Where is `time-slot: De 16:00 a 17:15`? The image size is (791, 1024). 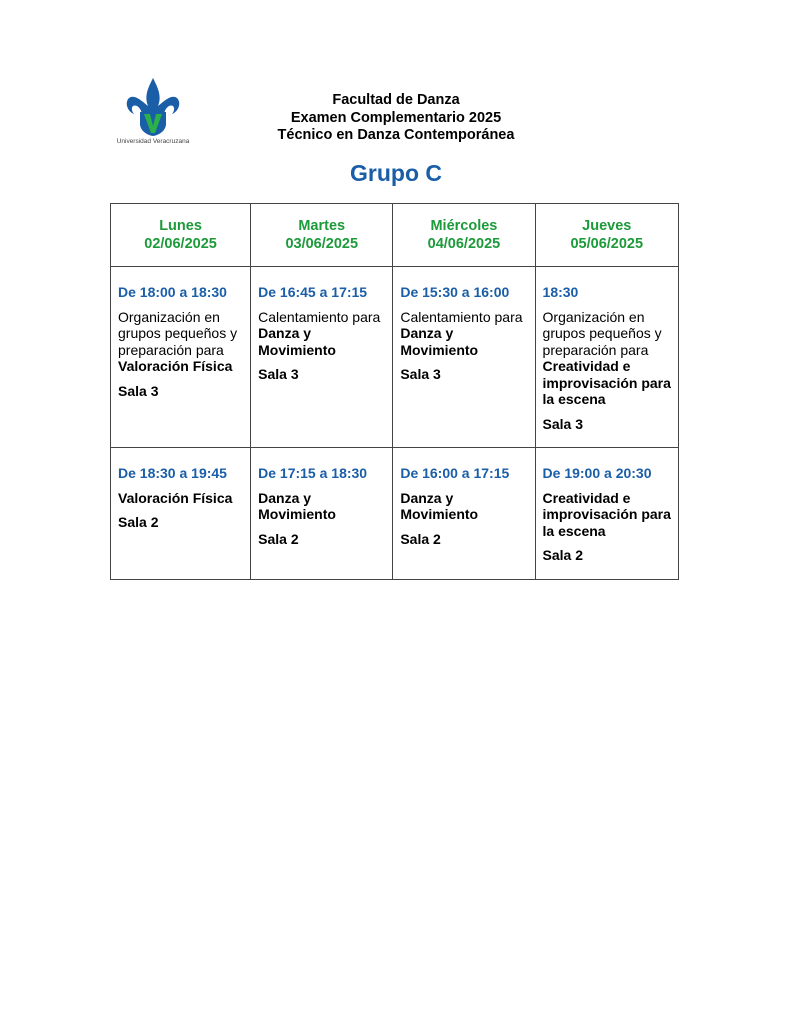 time-slot: De 16:00 a 17:15 is located at coordinates (455, 473).